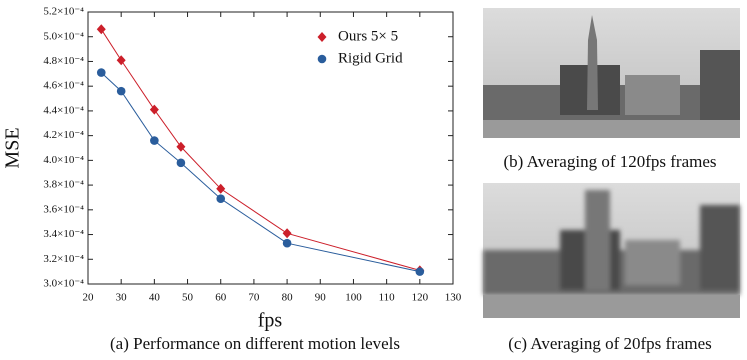  I want to click on y-tick-label: 3.8×10⁻⁴, so click(63, 185).